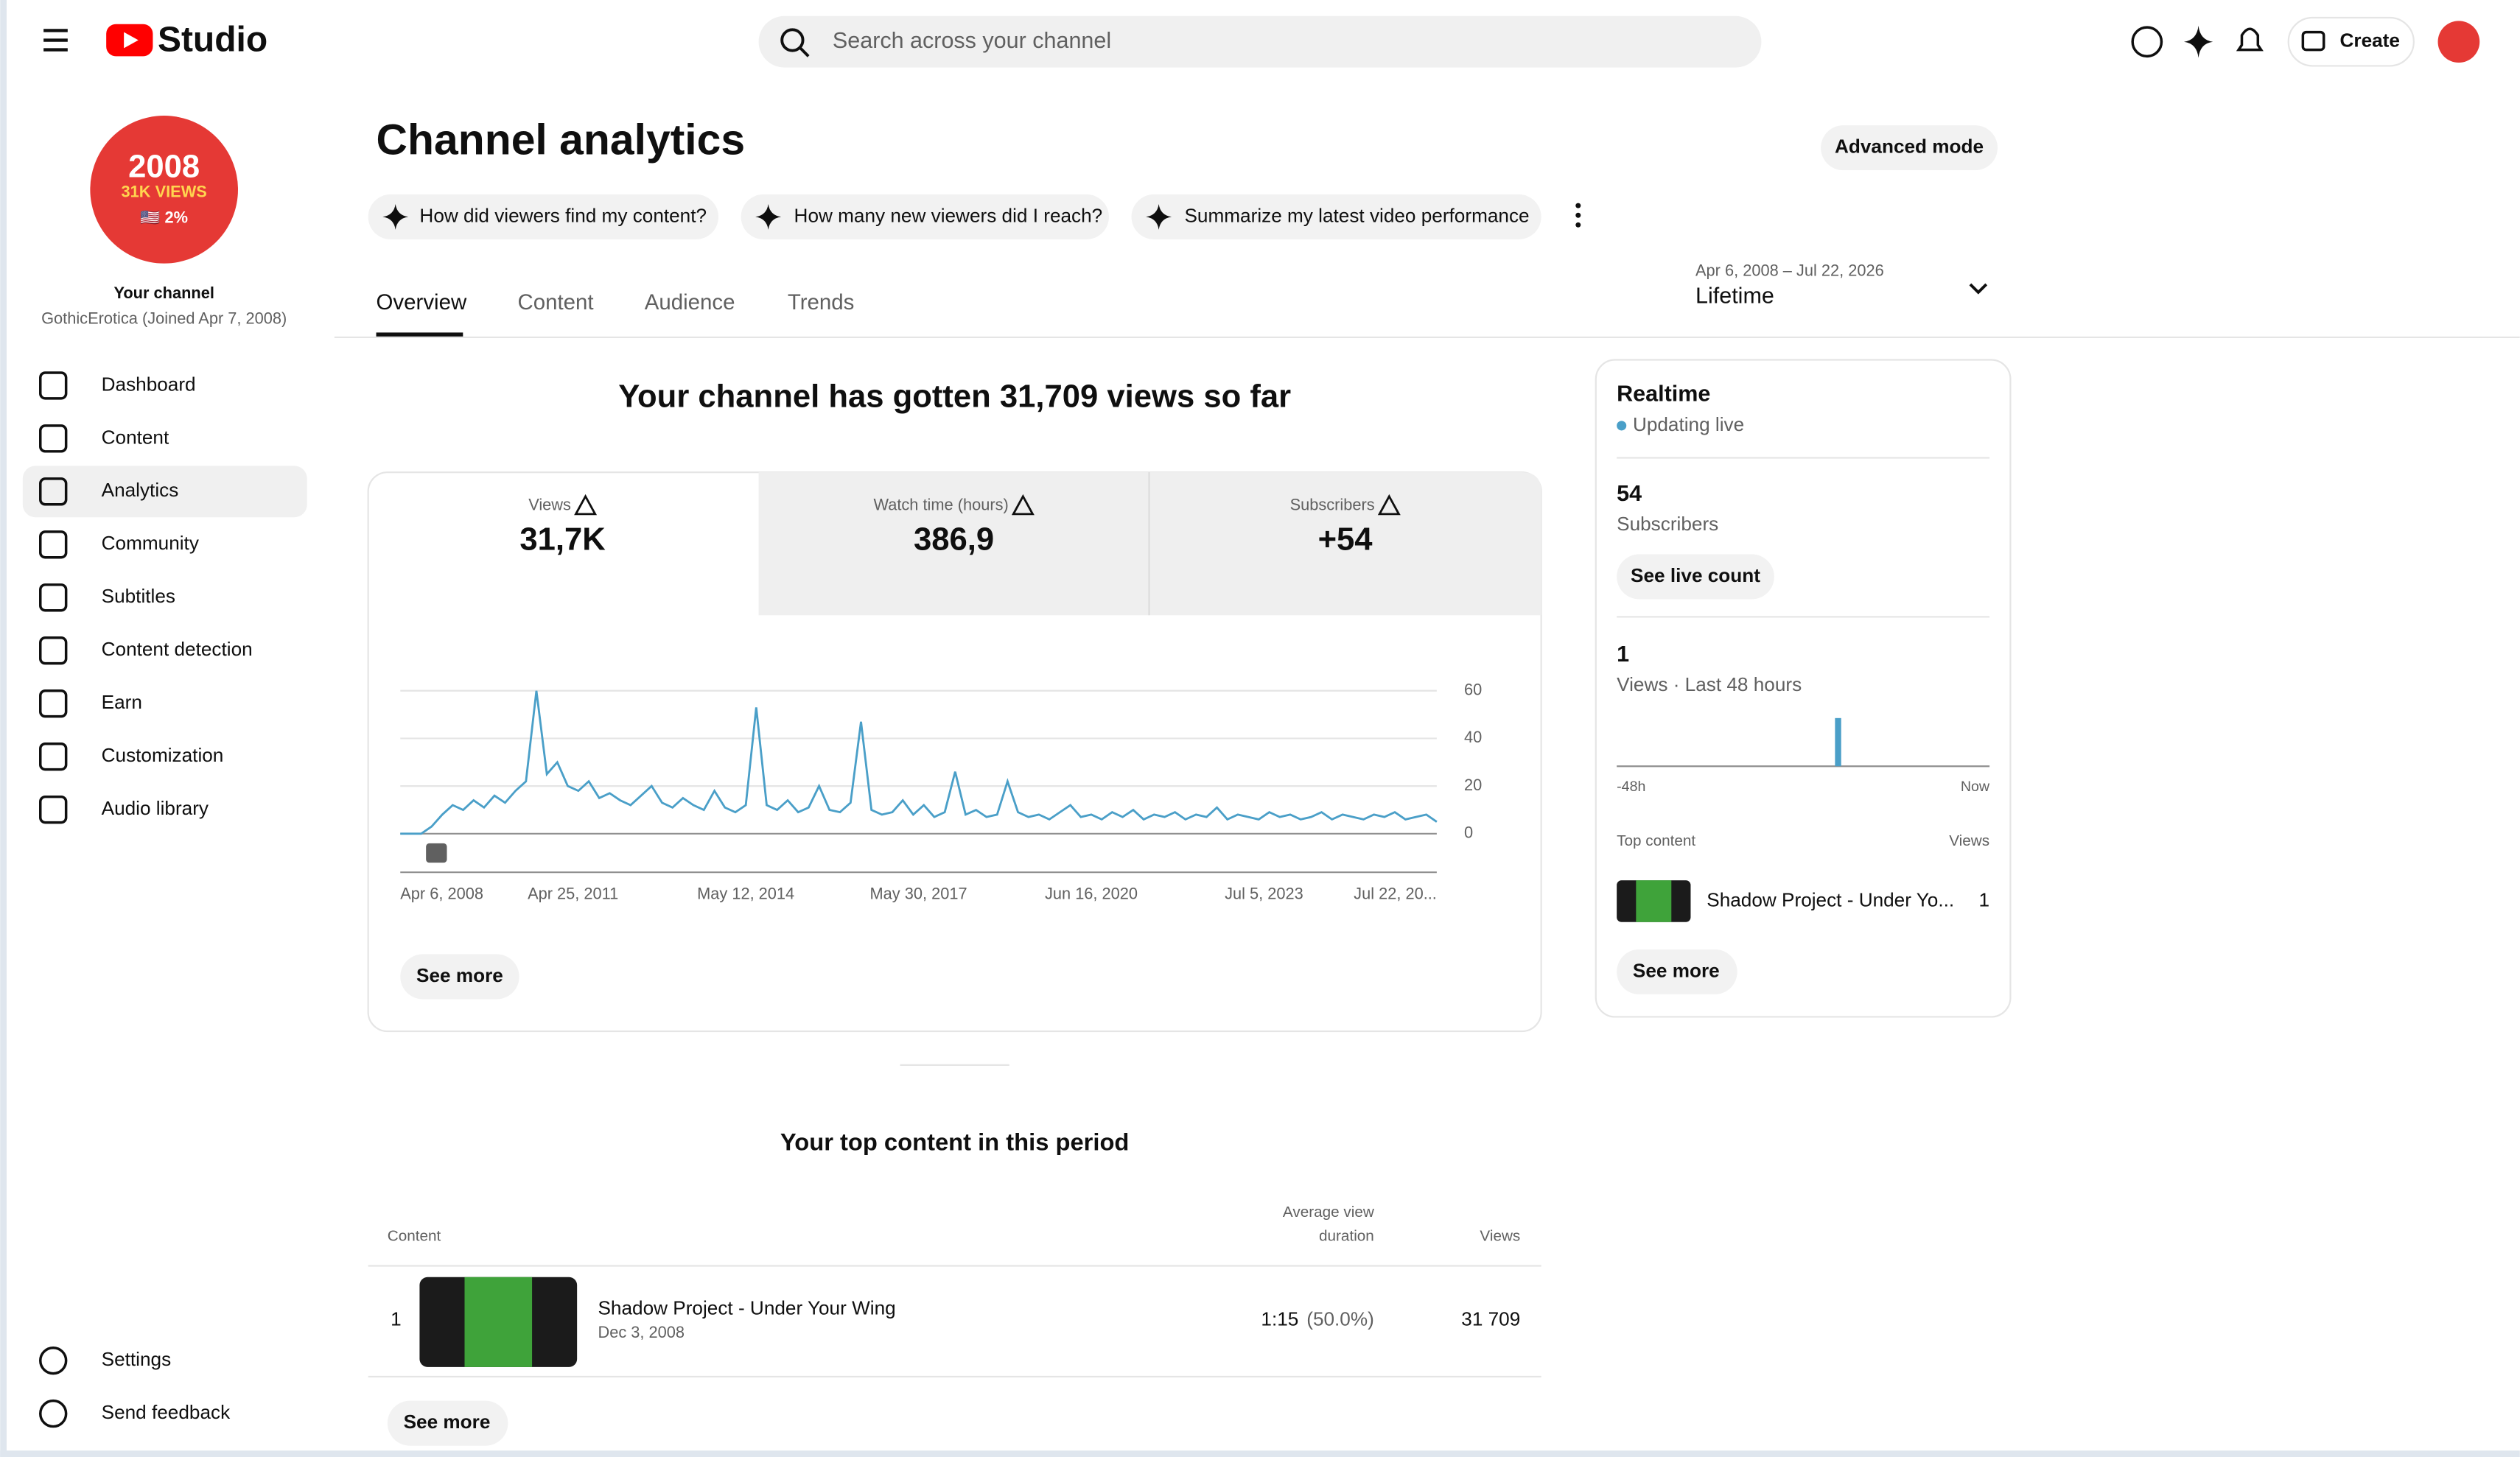 The height and width of the screenshot is (1457, 2520). I want to click on logo-text: Studio, so click(212, 40).